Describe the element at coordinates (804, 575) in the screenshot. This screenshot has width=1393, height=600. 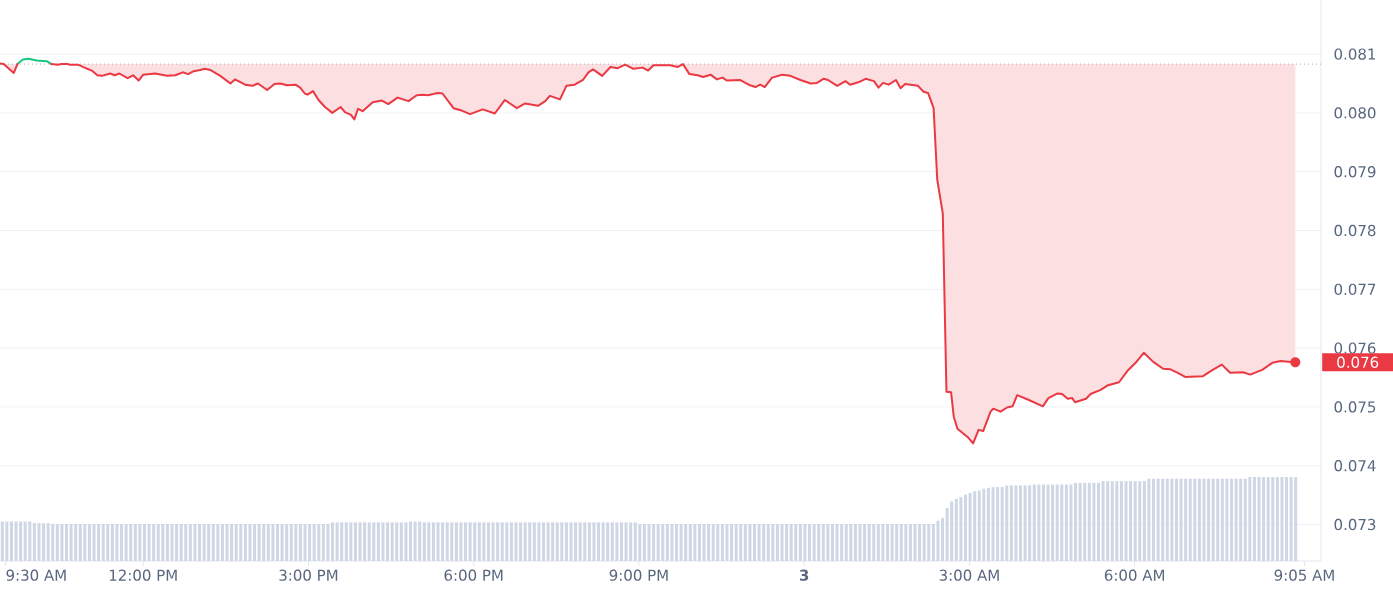
I see `x-tick-label: 3` at that location.